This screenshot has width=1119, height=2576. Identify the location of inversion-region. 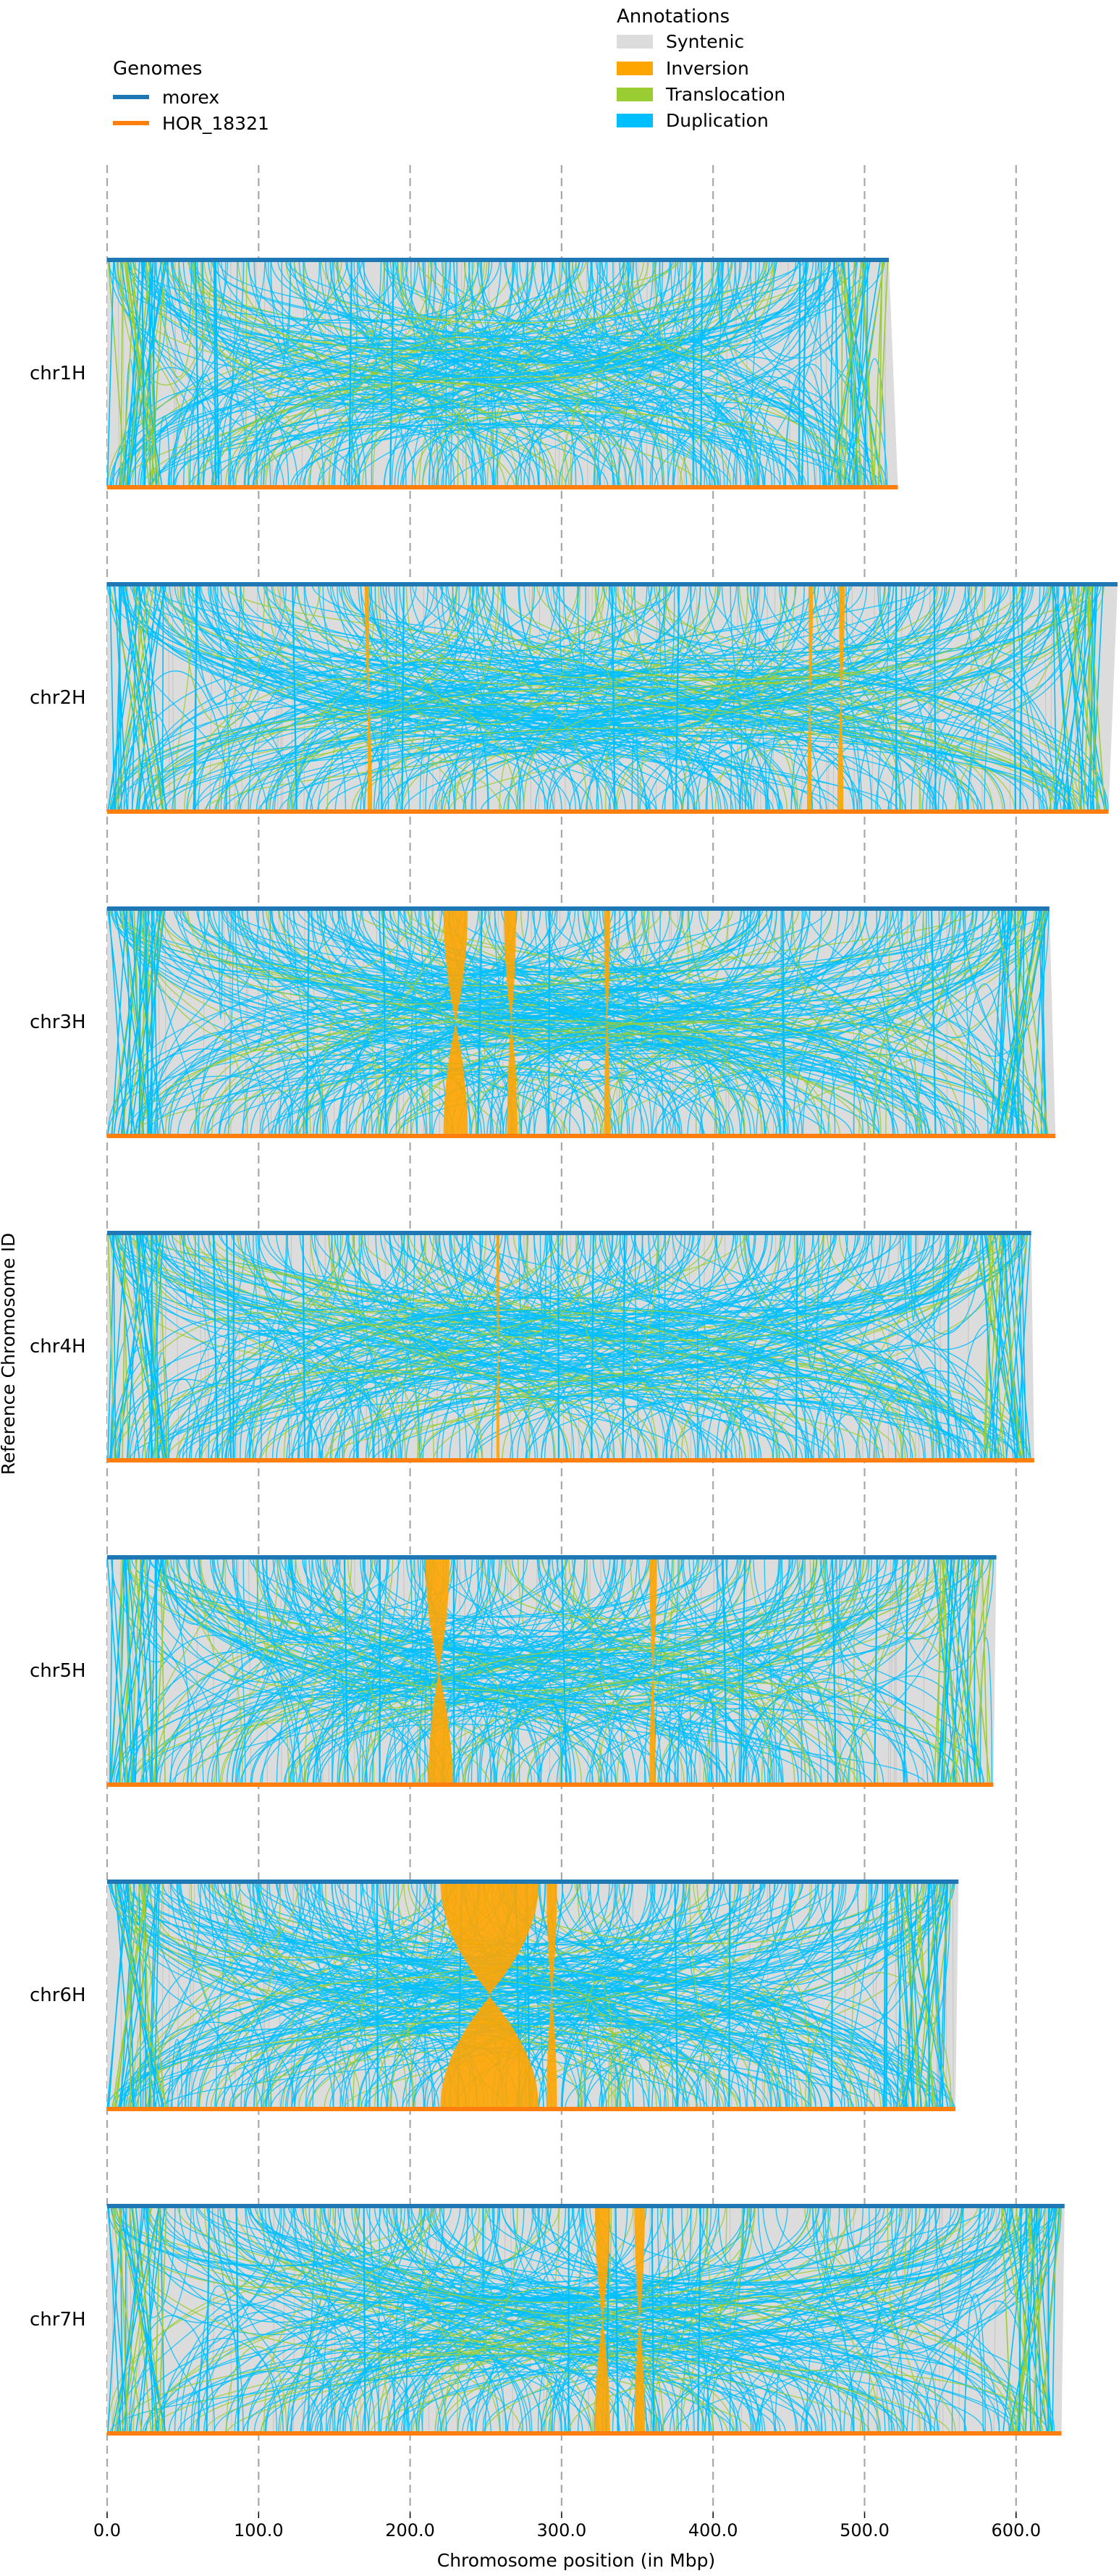
(653, 1671).